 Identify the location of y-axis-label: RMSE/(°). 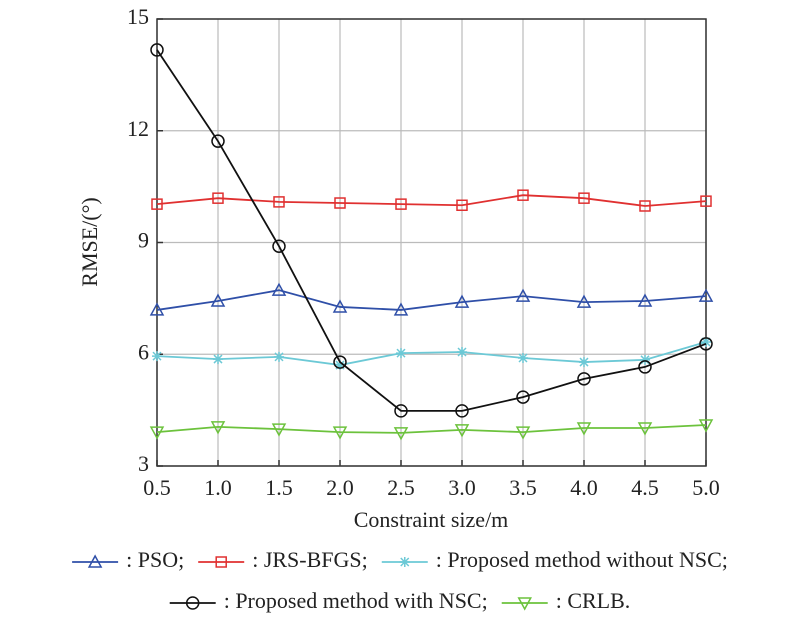
(89, 241).